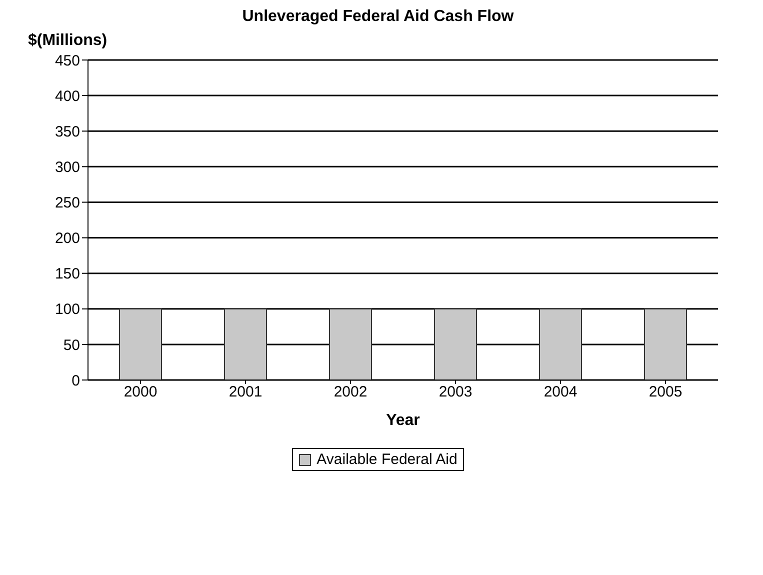 Image resolution: width=763 pixels, height=575 pixels. What do you see at coordinates (455, 392) in the screenshot?
I see `x-tick-label: 2003` at bounding box center [455, 392].